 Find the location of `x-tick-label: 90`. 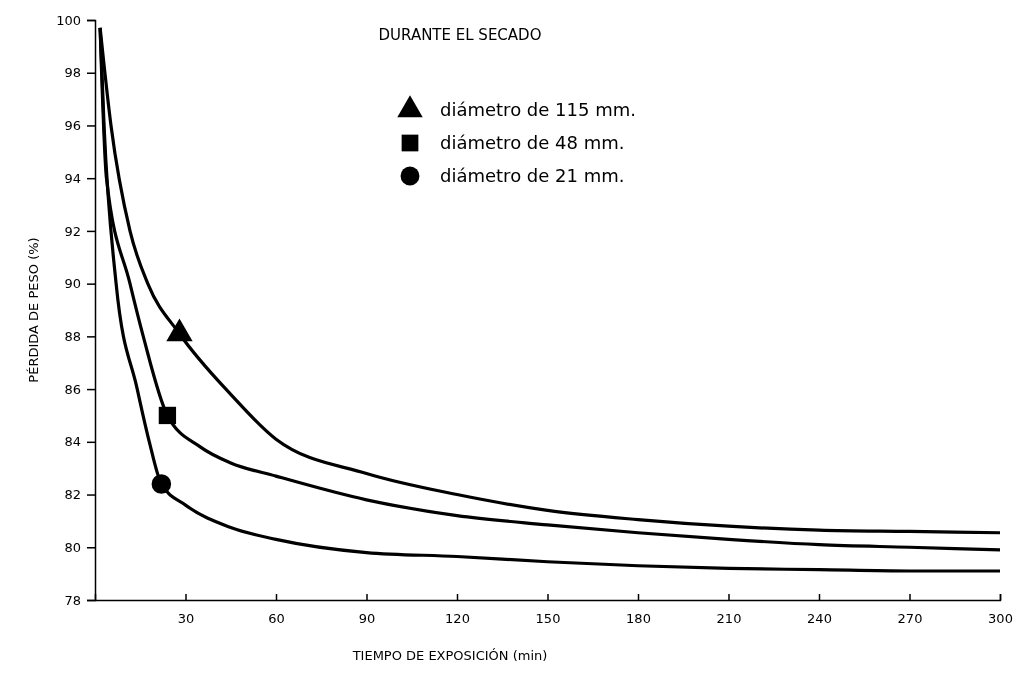

x-tick-label: 90 is located at coordinates (367, 619).